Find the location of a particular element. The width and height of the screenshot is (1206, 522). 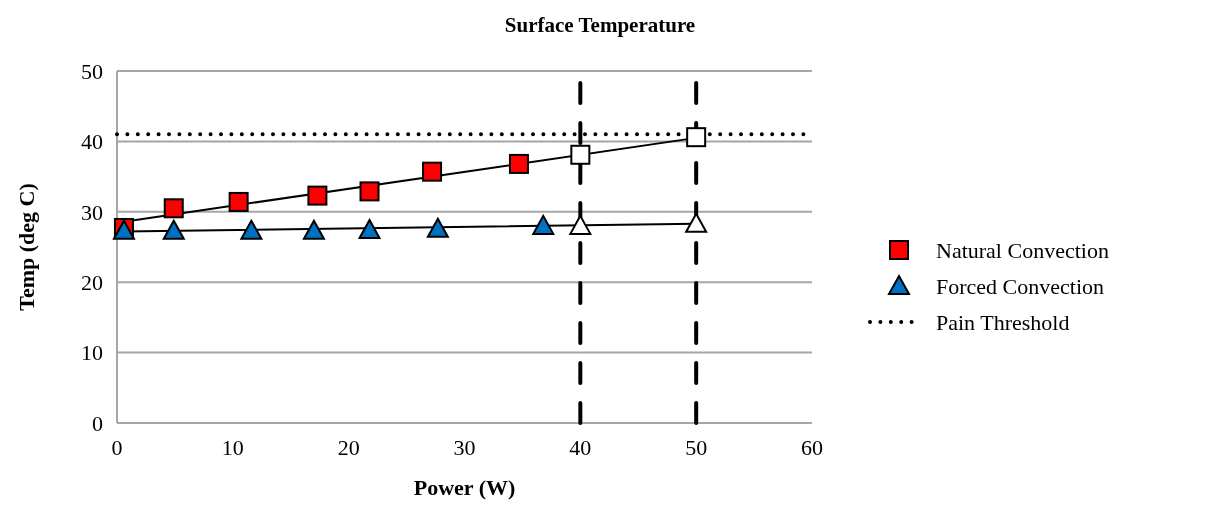

y-tick-label: 30 is located at coordinates (92, 212).